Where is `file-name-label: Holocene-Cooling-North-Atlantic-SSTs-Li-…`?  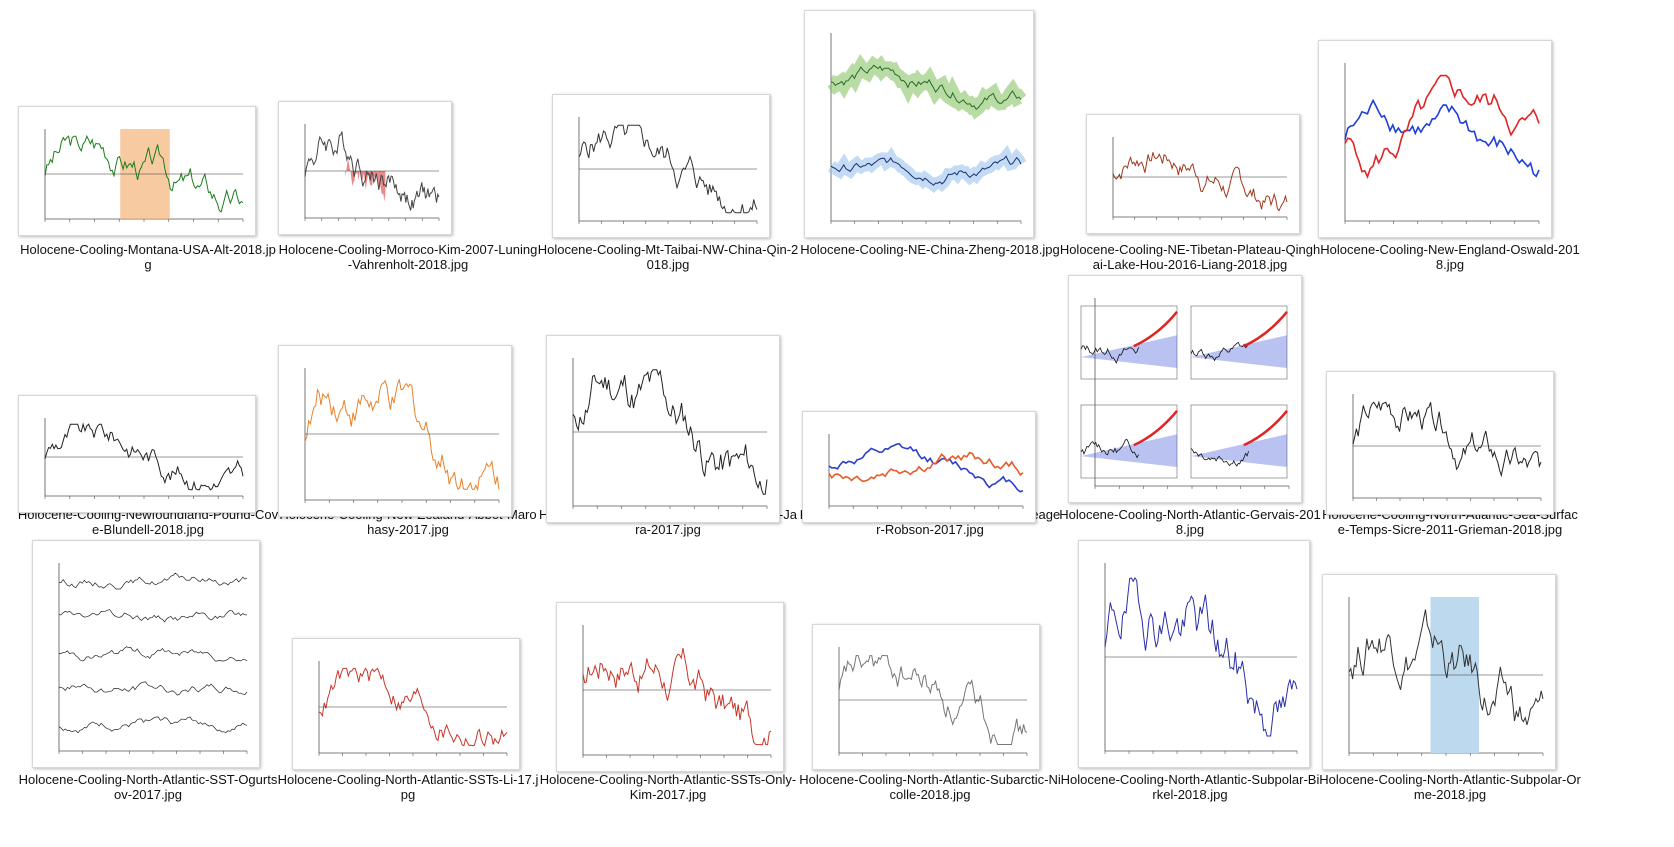 file-name-label: Holocene-Cooling-North-Atlantic-SSTs-Li-… is located at coordinates (408, 787).